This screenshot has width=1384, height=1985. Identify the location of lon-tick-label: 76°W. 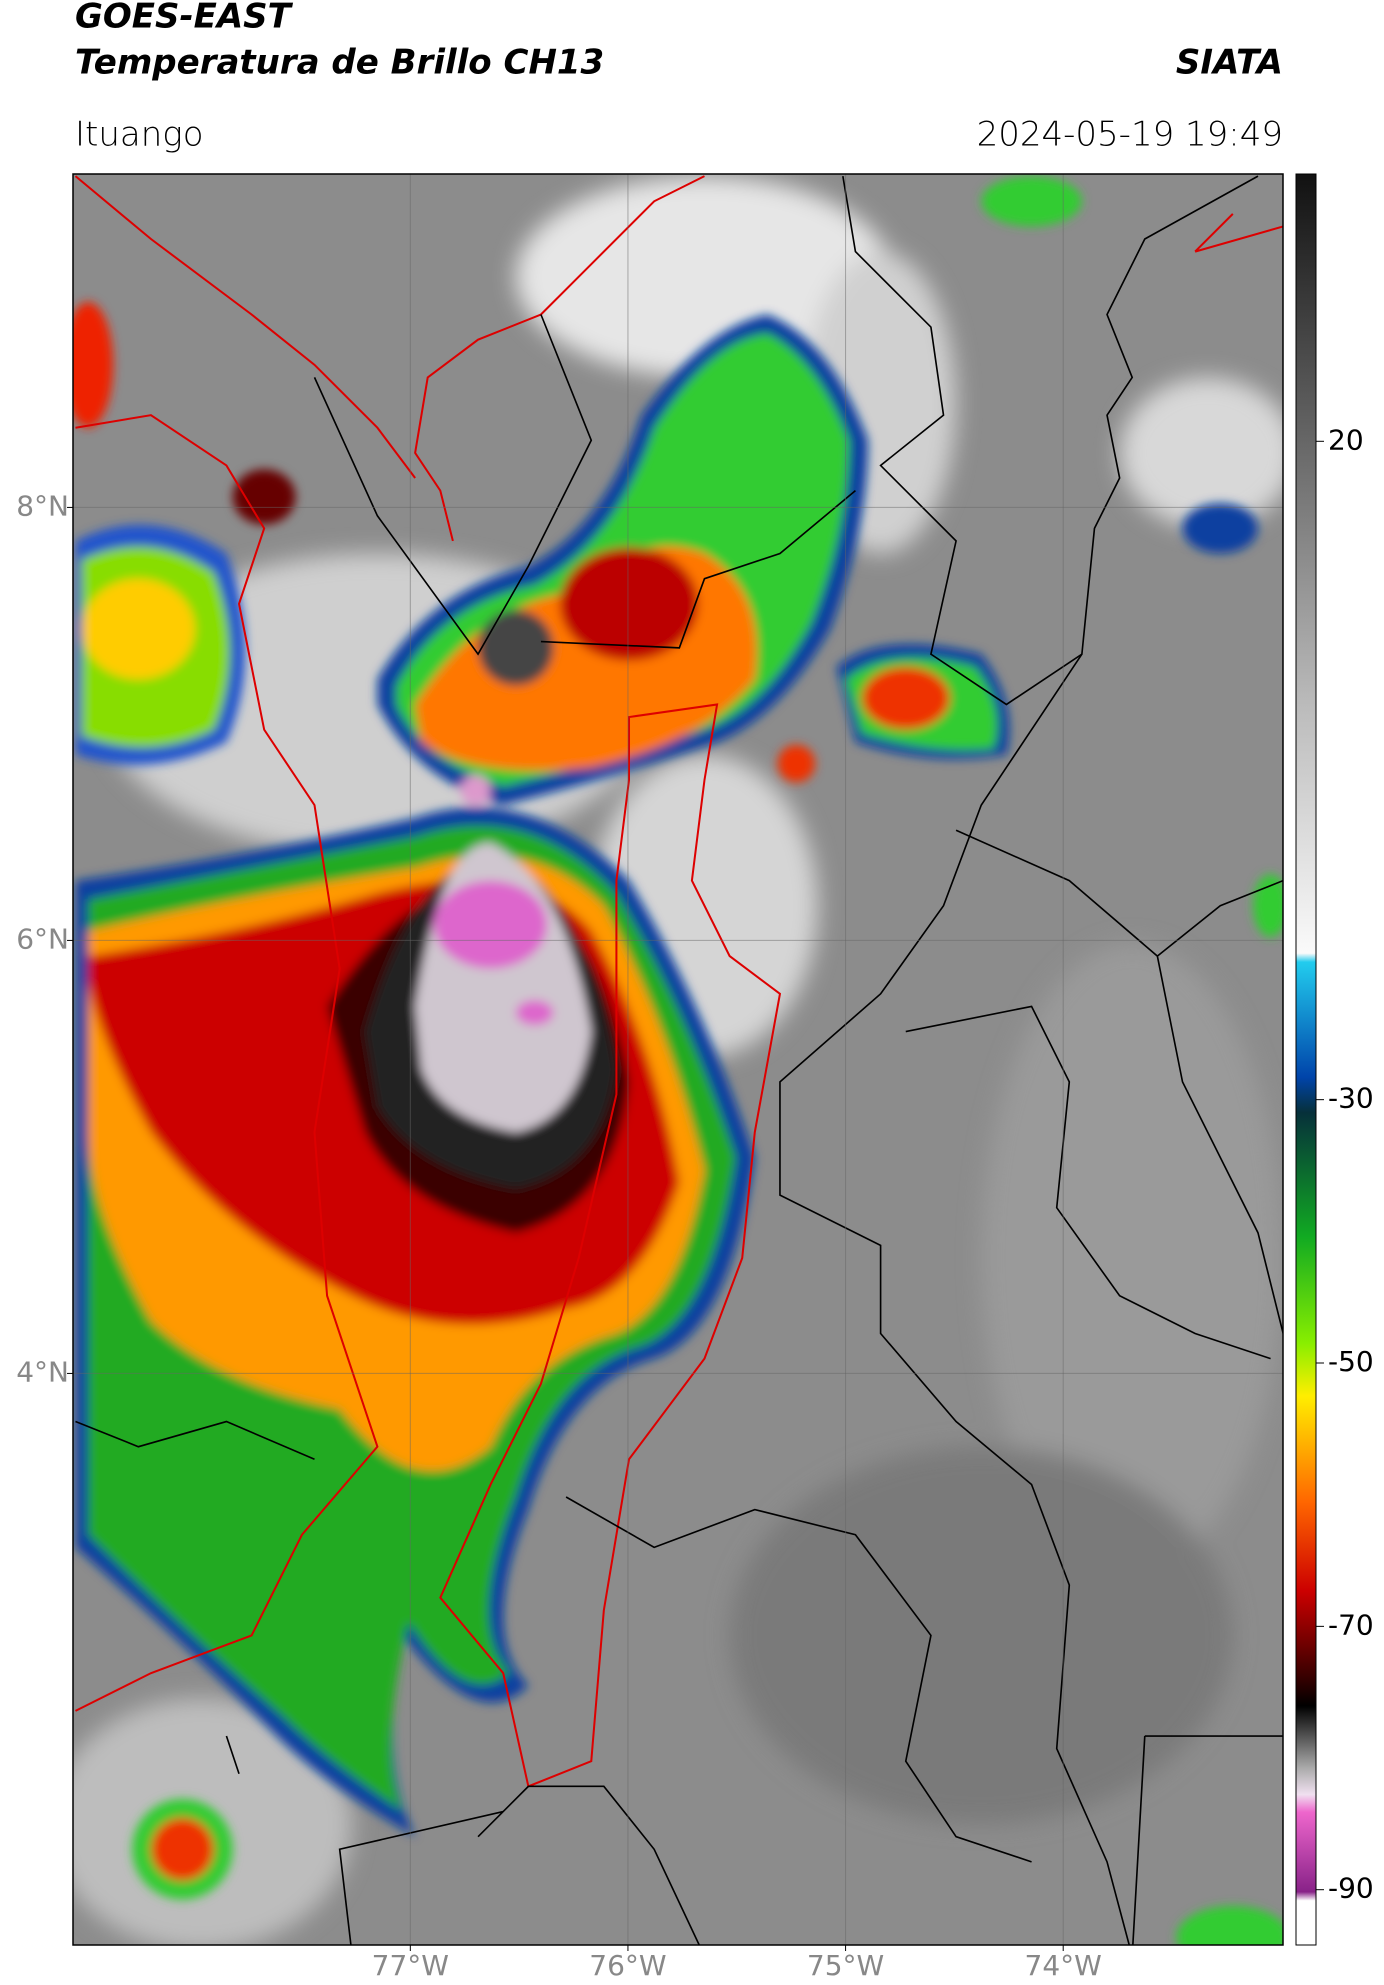
(627, 1965).